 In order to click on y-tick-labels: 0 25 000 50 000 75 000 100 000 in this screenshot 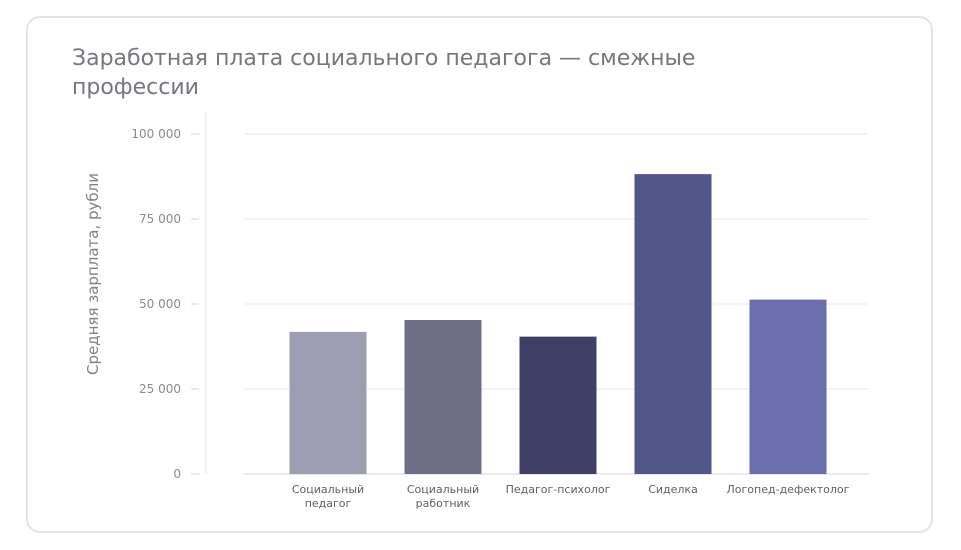, I will do `click(156, 304)`.